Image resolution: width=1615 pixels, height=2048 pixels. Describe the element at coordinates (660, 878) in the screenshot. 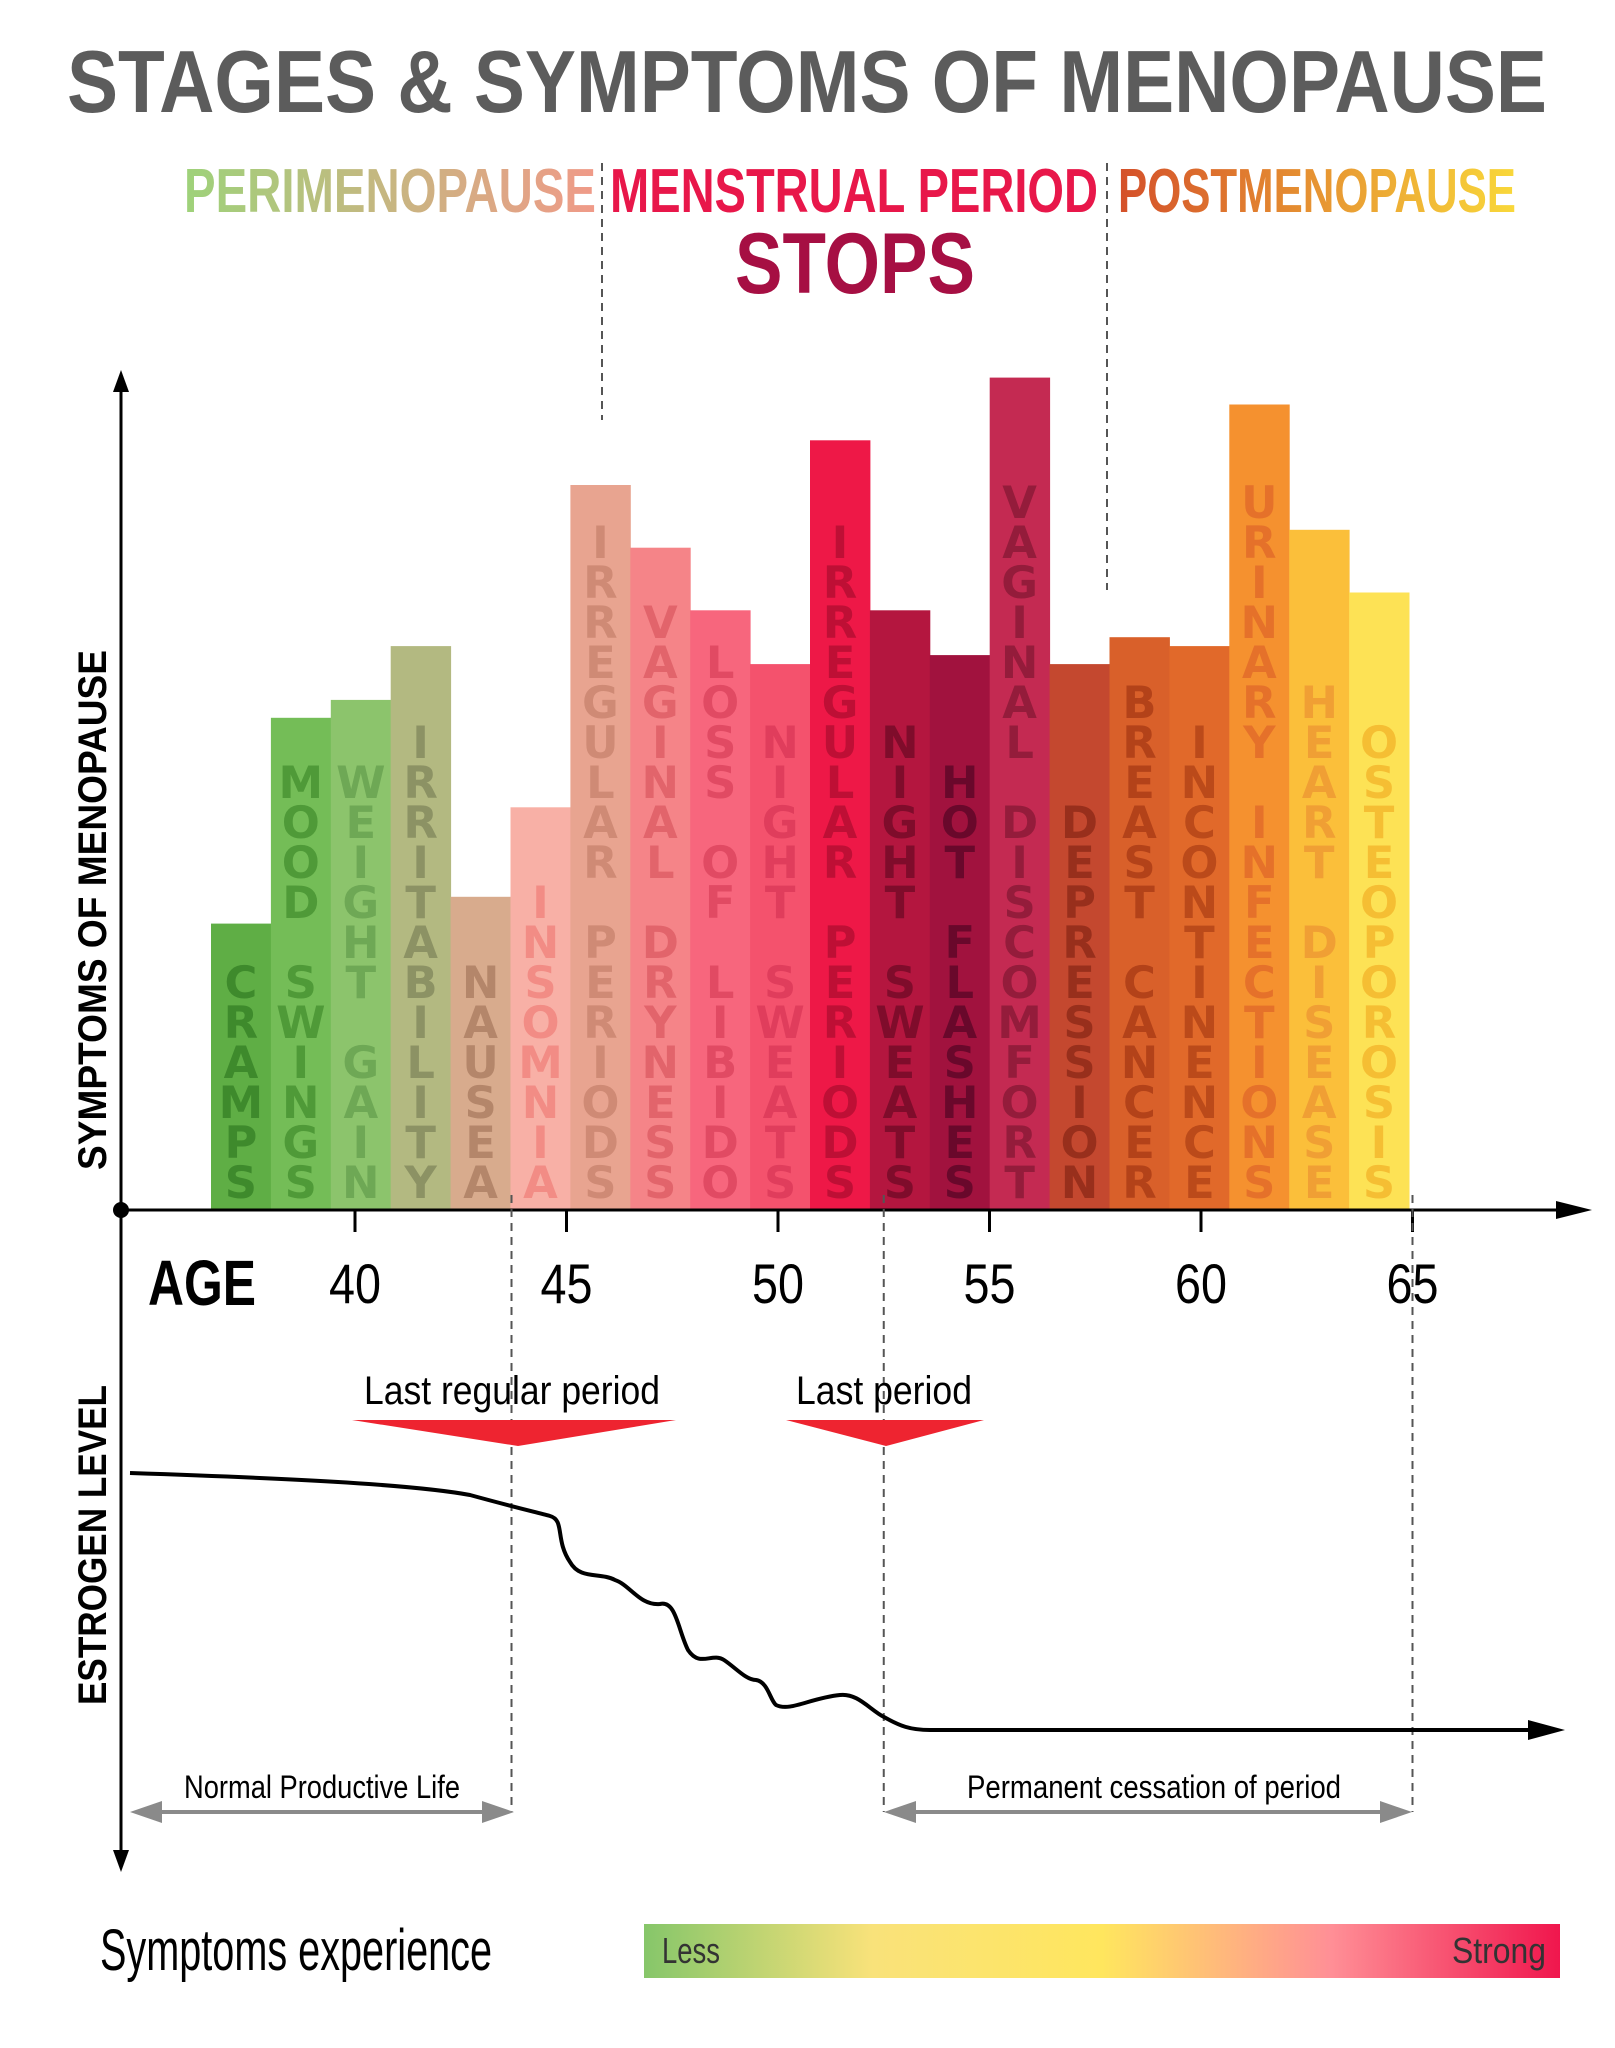

I see `bar-vaginal-dryness` at that location.